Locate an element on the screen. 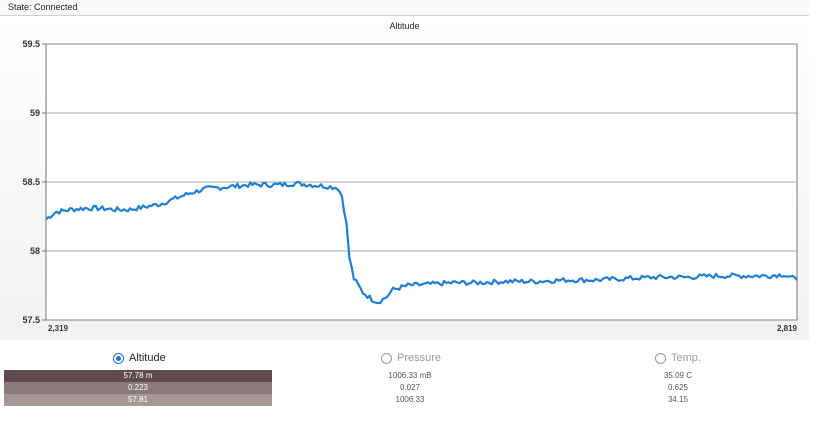 The height and width of the screenshot is (421, 823). pressure-third-value: 1006.33 is located at coordinates (410, 399).